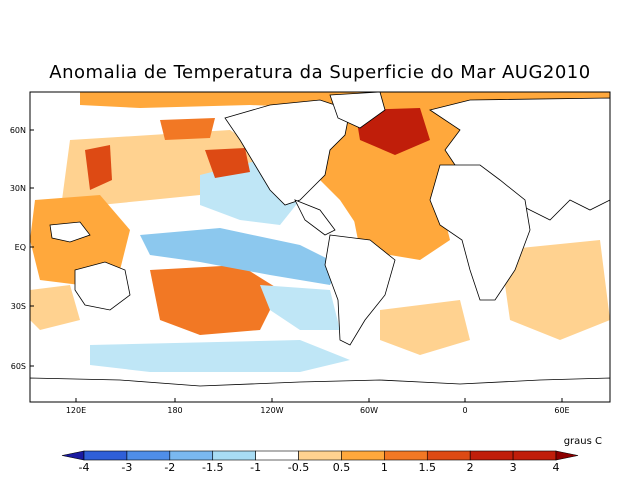 The image size is (640, 494). What do you see at coordinates (464, 410) in the screenshot?
I see `lon-tick-0: 0` at bounding box center [464, 410].